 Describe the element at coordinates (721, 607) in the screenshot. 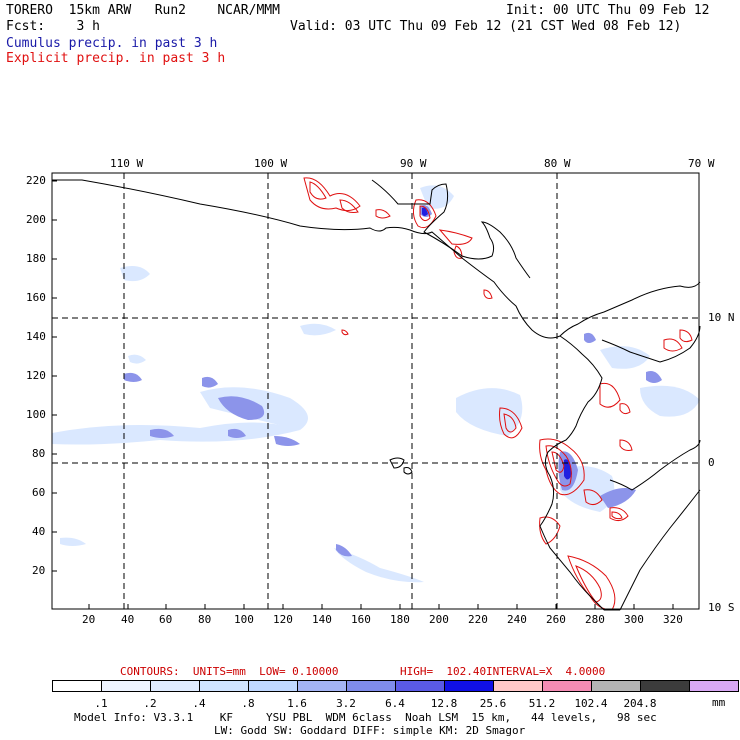

I see `lat-label-10s: 10 S` at that location.